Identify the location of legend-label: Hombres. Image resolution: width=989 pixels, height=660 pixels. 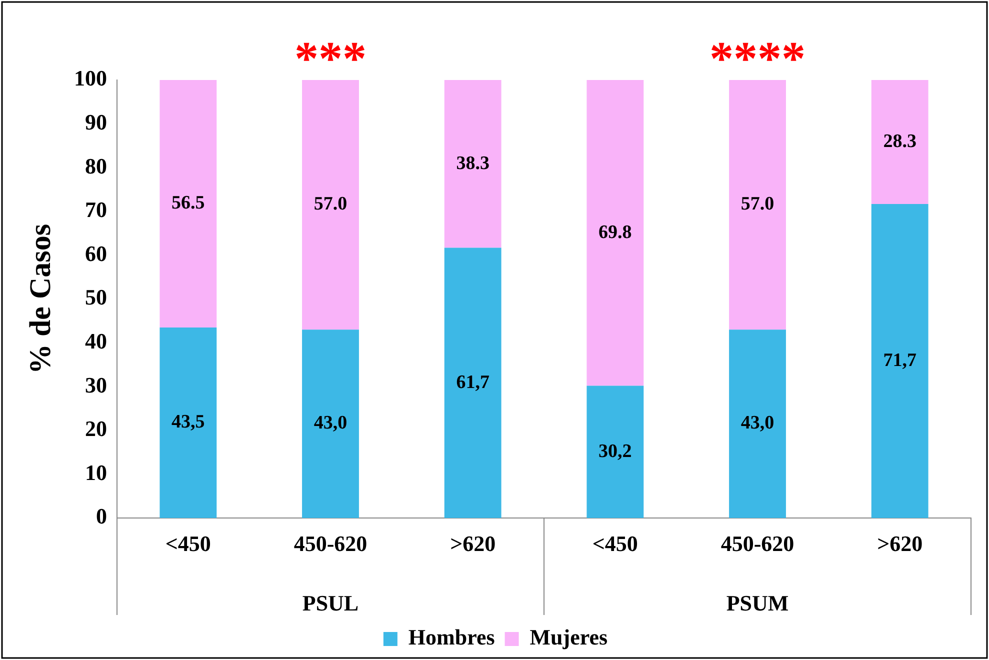
(452, 637).